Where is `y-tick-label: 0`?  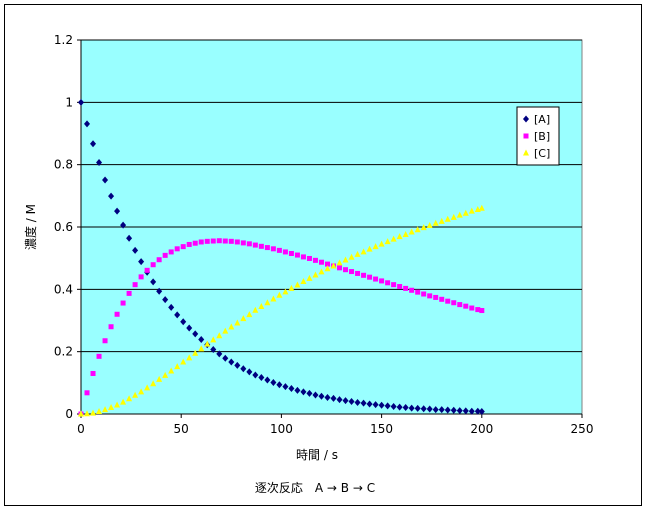 y-tick-label: 0 is located at coordinates (69, 414).